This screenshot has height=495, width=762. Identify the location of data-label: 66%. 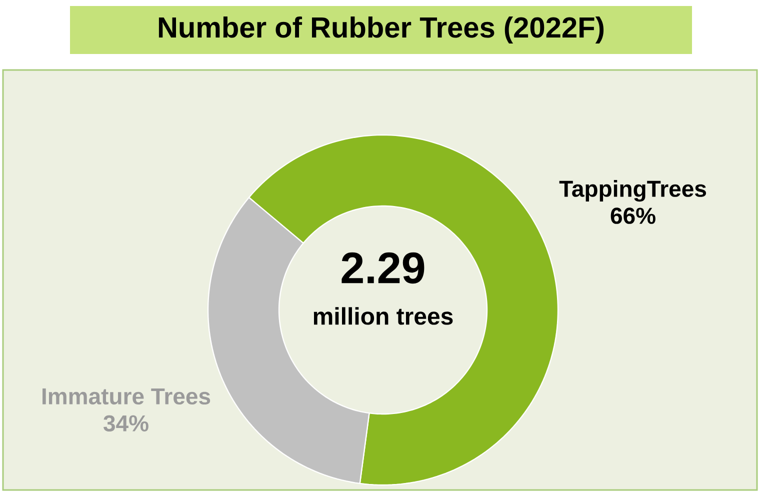
(633, 216).